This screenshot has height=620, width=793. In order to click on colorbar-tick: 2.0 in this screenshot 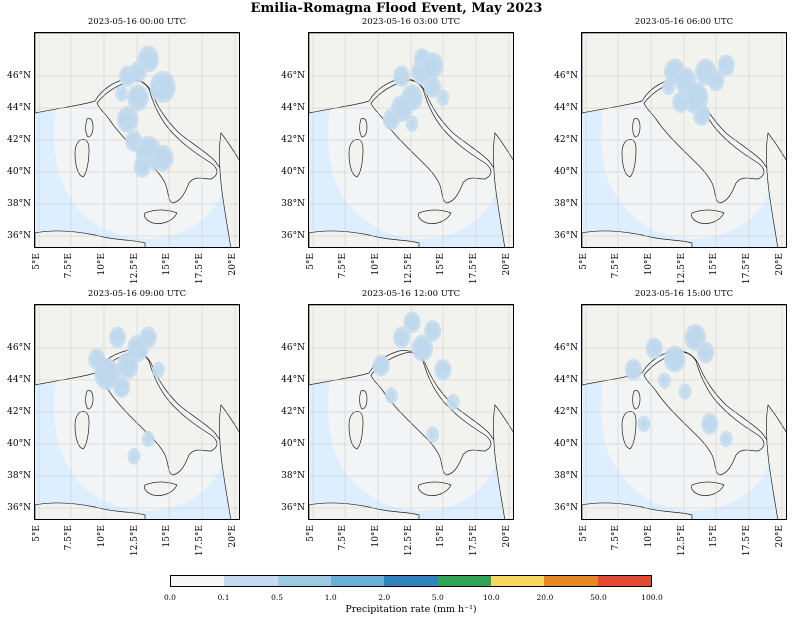, I will do `click(384, 597)`.